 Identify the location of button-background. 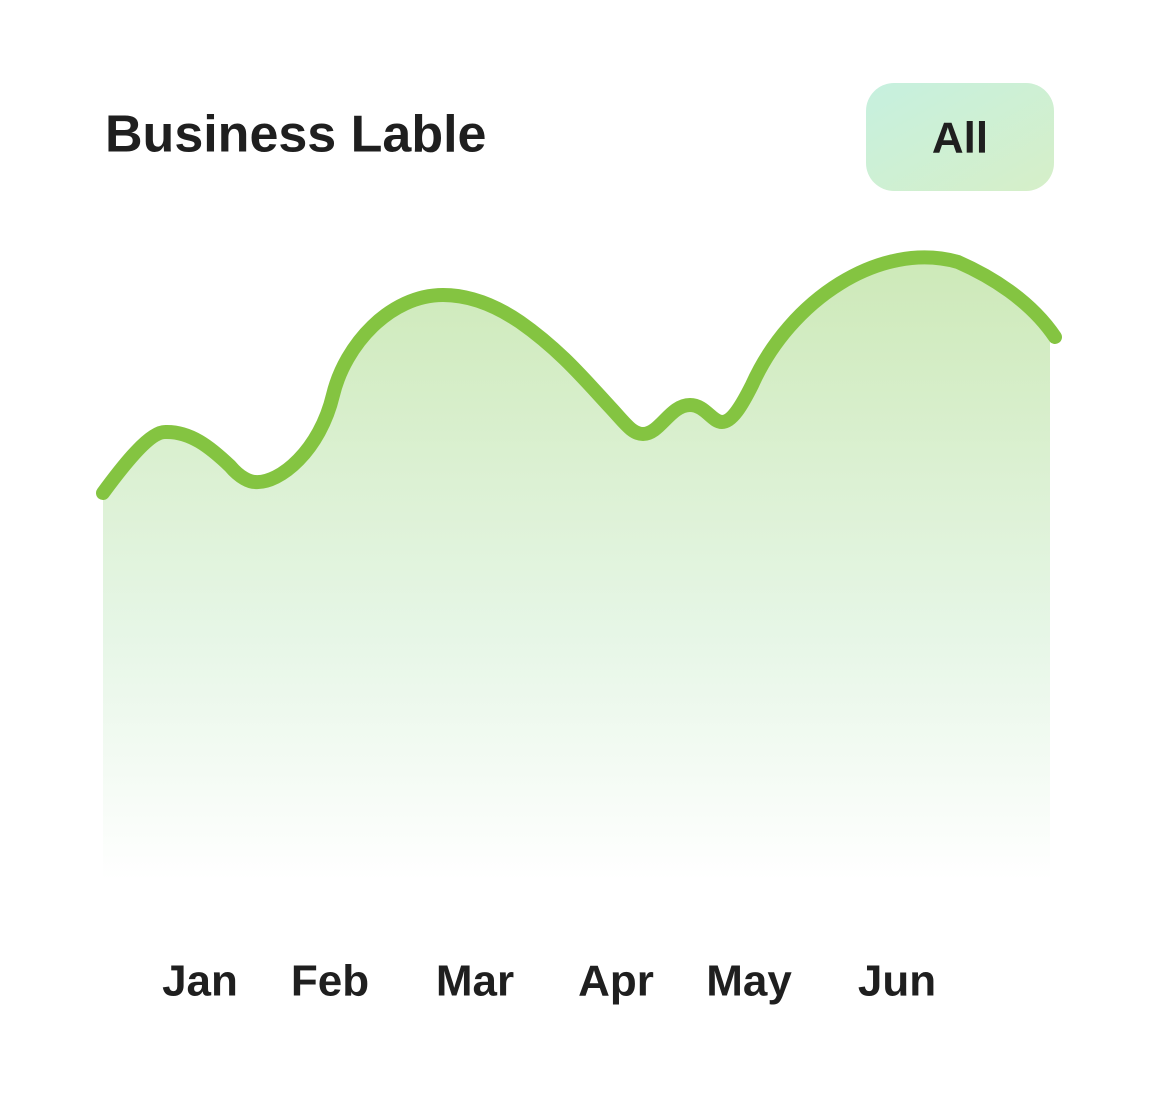
(960, 137).